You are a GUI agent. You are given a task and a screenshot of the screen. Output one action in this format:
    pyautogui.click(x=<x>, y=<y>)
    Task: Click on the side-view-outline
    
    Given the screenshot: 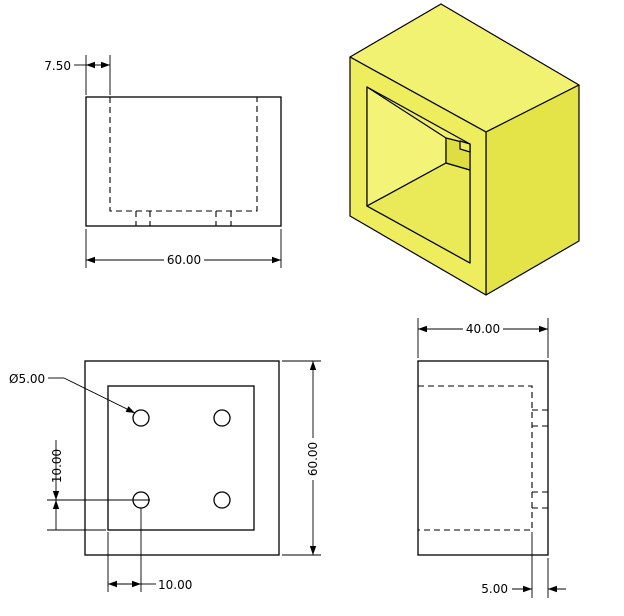 What is the action you would take?
    pyautogui.click(x=483, y=458)
    